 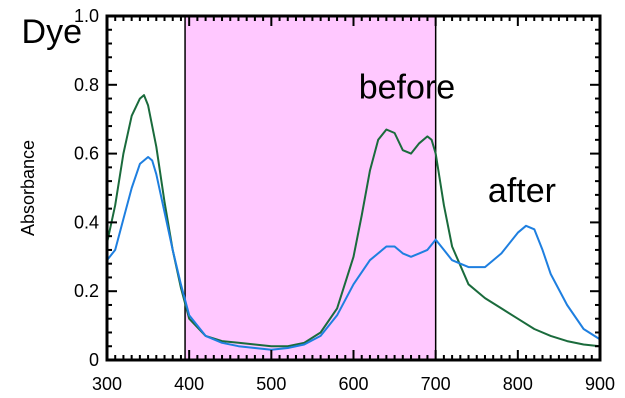 What do you see at coordinates (518, 384) in the screenshot?
I see `x-tick-label: 800` at bounding box center [518, 384].